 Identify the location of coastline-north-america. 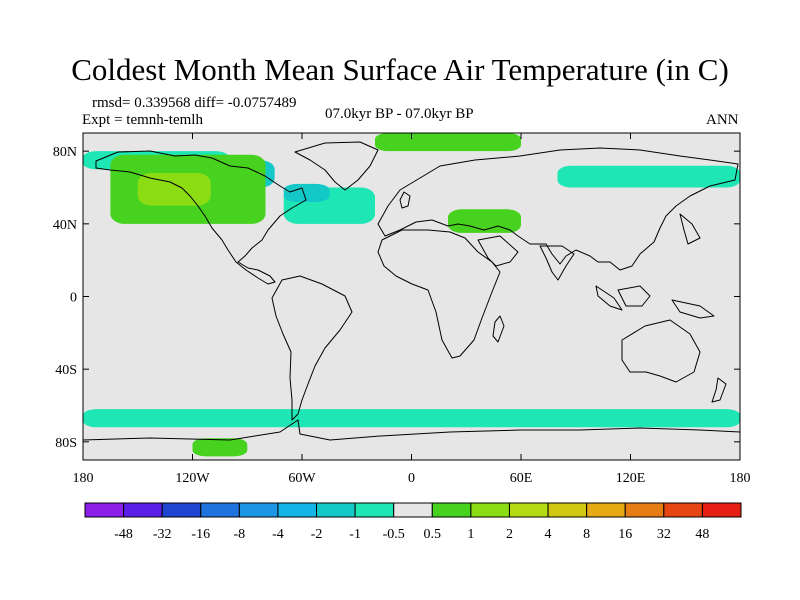
(201, 217).